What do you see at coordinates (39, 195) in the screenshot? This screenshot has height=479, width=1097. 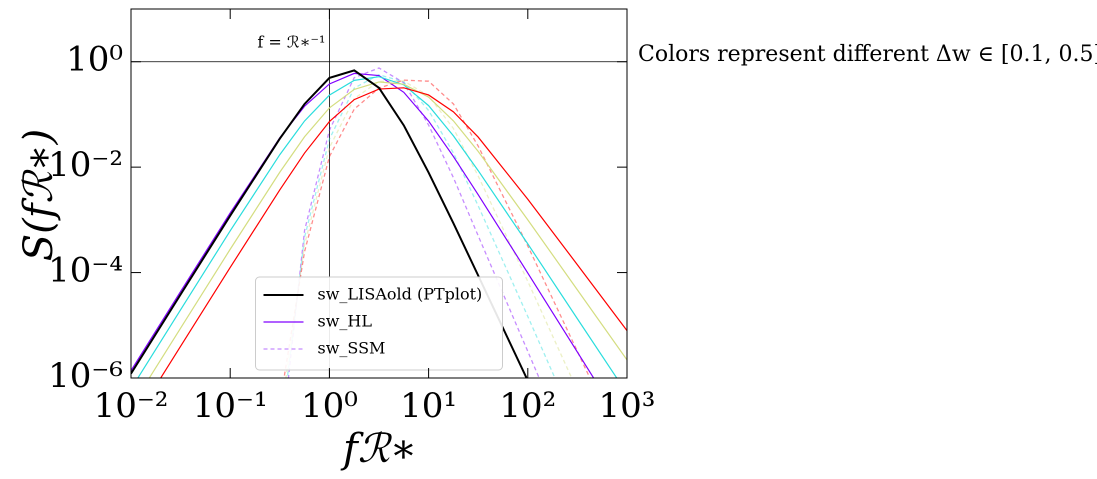 I see `y-axis-label: S(fℛ∗)` at bounding box center [39, 195].